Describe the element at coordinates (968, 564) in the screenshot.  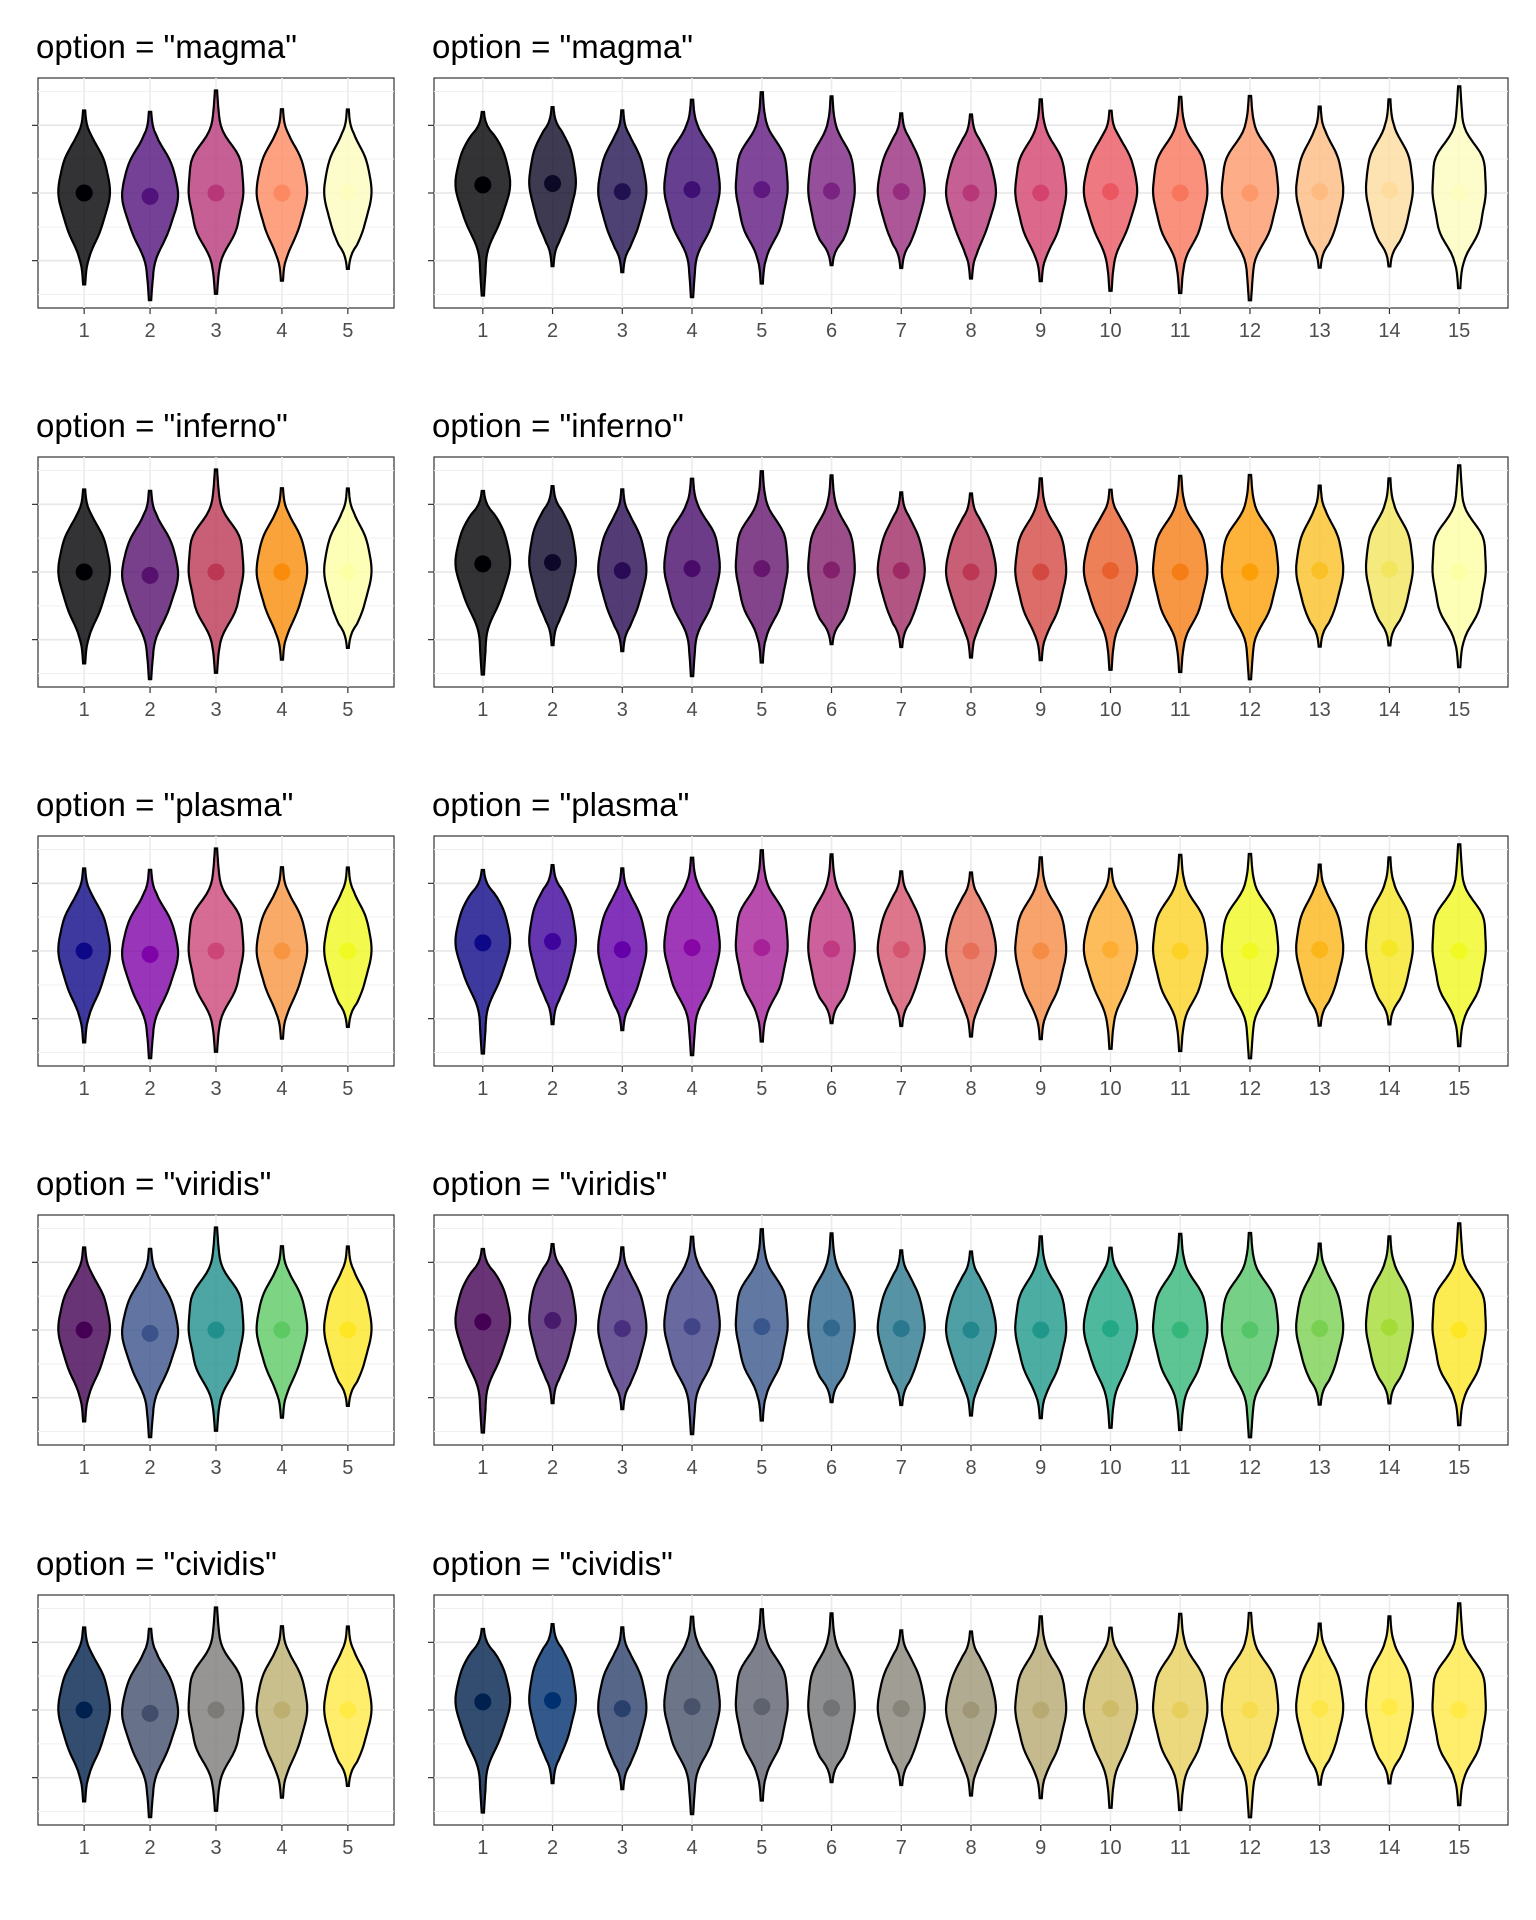
I see `panel-inferno-15: option = "inferno"1 2 3 4 5 6 7 8 9 10 11 12 13 14 15` at that location.